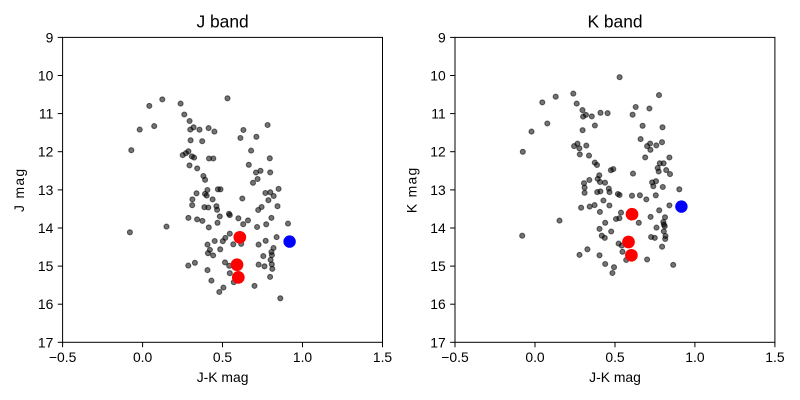 This screenshot has width=800, height=400. I want to click on svg-text: K mag, so click(411, 189).